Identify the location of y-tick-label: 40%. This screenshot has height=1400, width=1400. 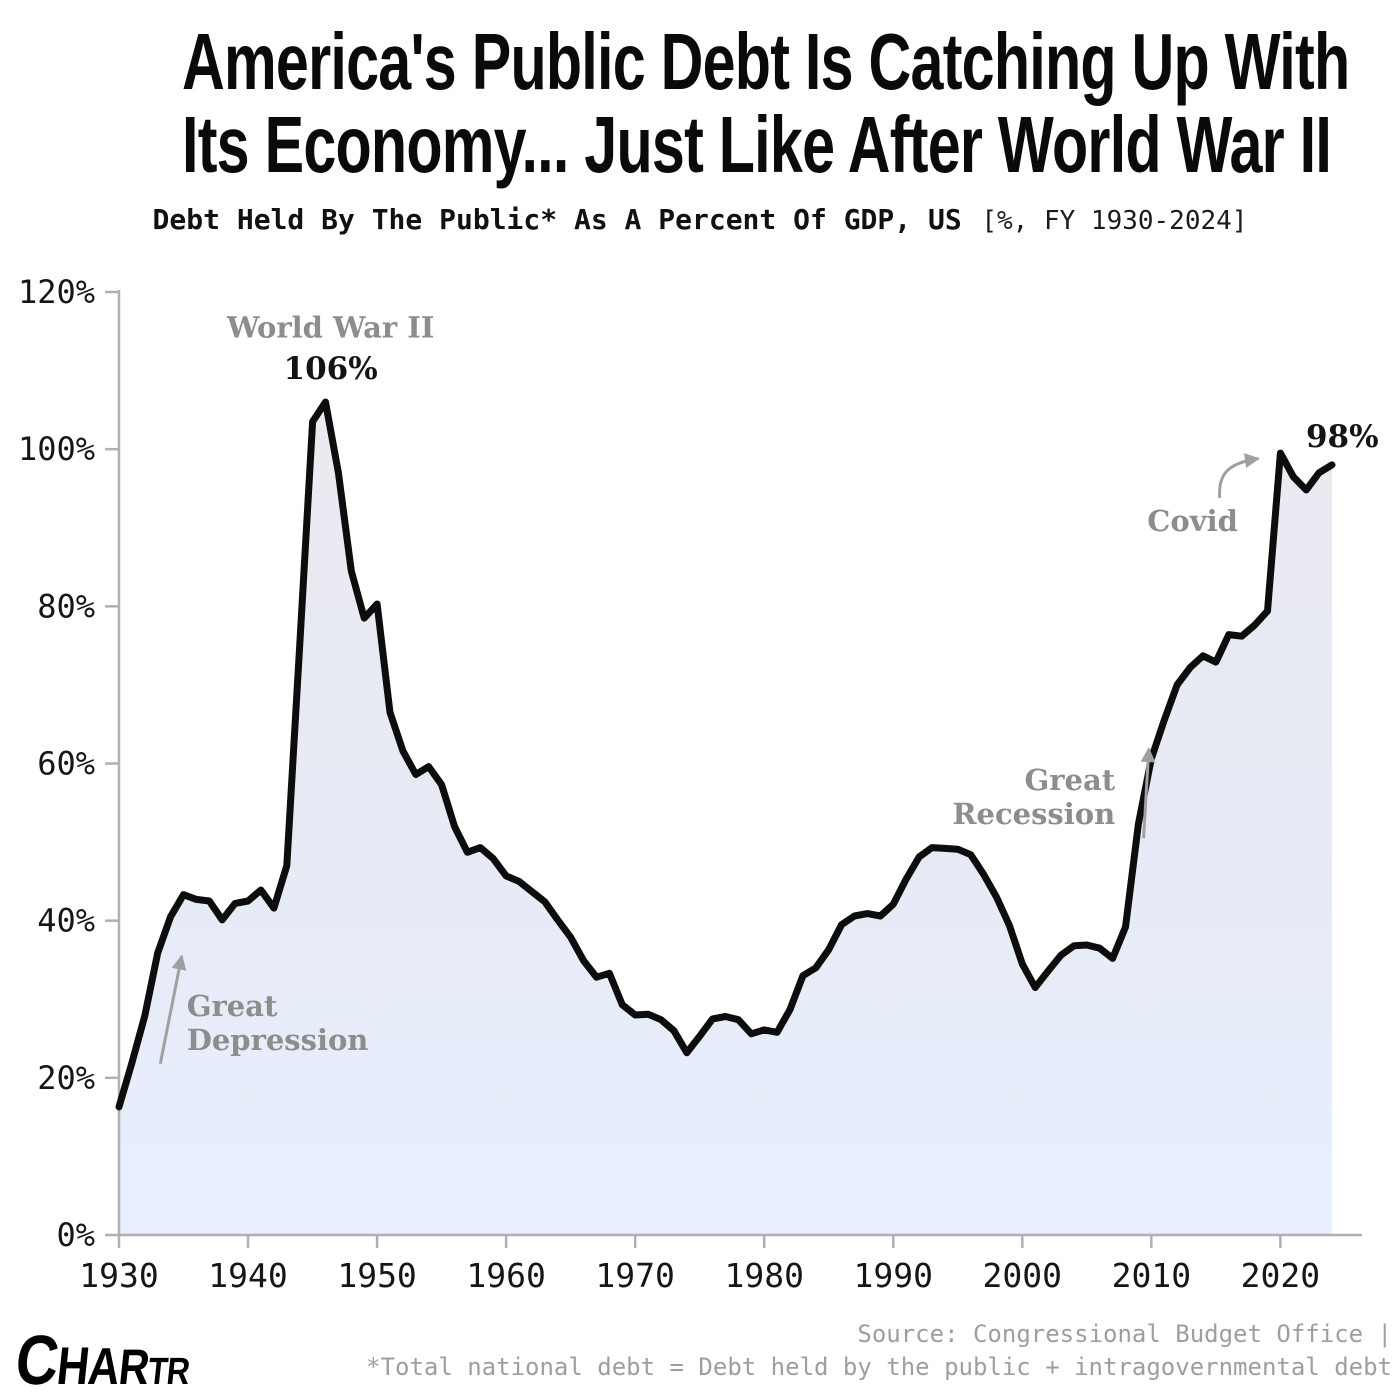
(66, 921).